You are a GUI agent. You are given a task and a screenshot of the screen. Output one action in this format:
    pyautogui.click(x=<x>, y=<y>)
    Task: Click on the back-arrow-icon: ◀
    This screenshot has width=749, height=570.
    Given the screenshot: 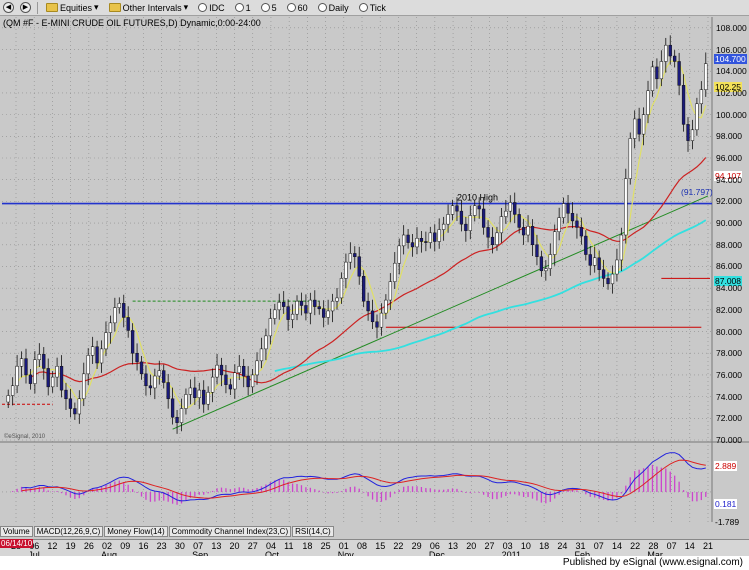 What is the action you would take?
    pyautogui.click(x=8, y=7)
    